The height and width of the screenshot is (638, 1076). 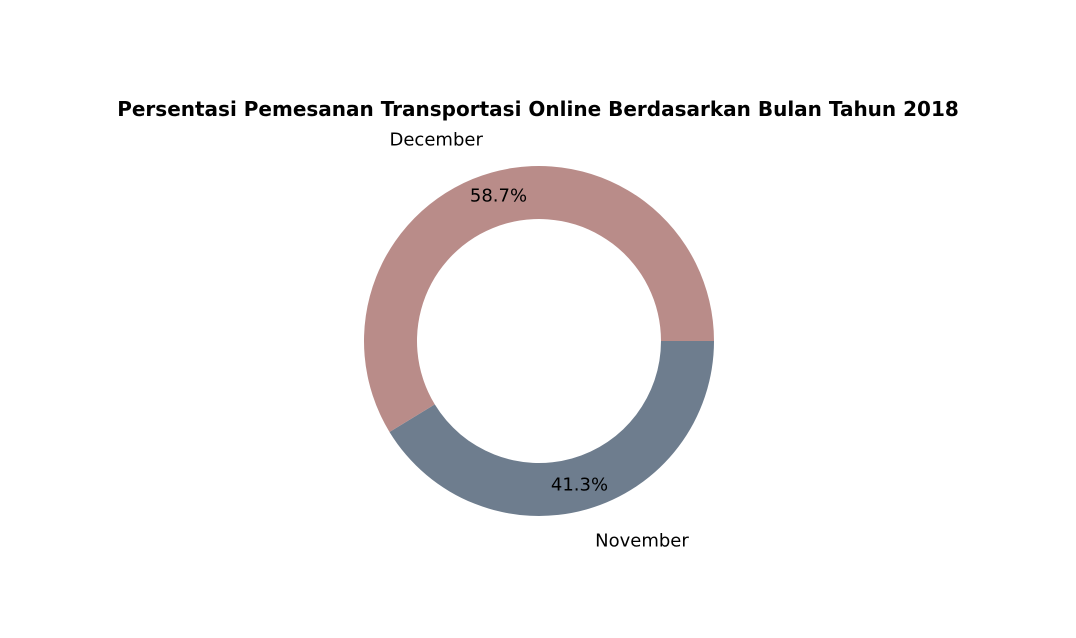 I want to click on slice-percent-december: 58.7%, so click(x=498, y=196).